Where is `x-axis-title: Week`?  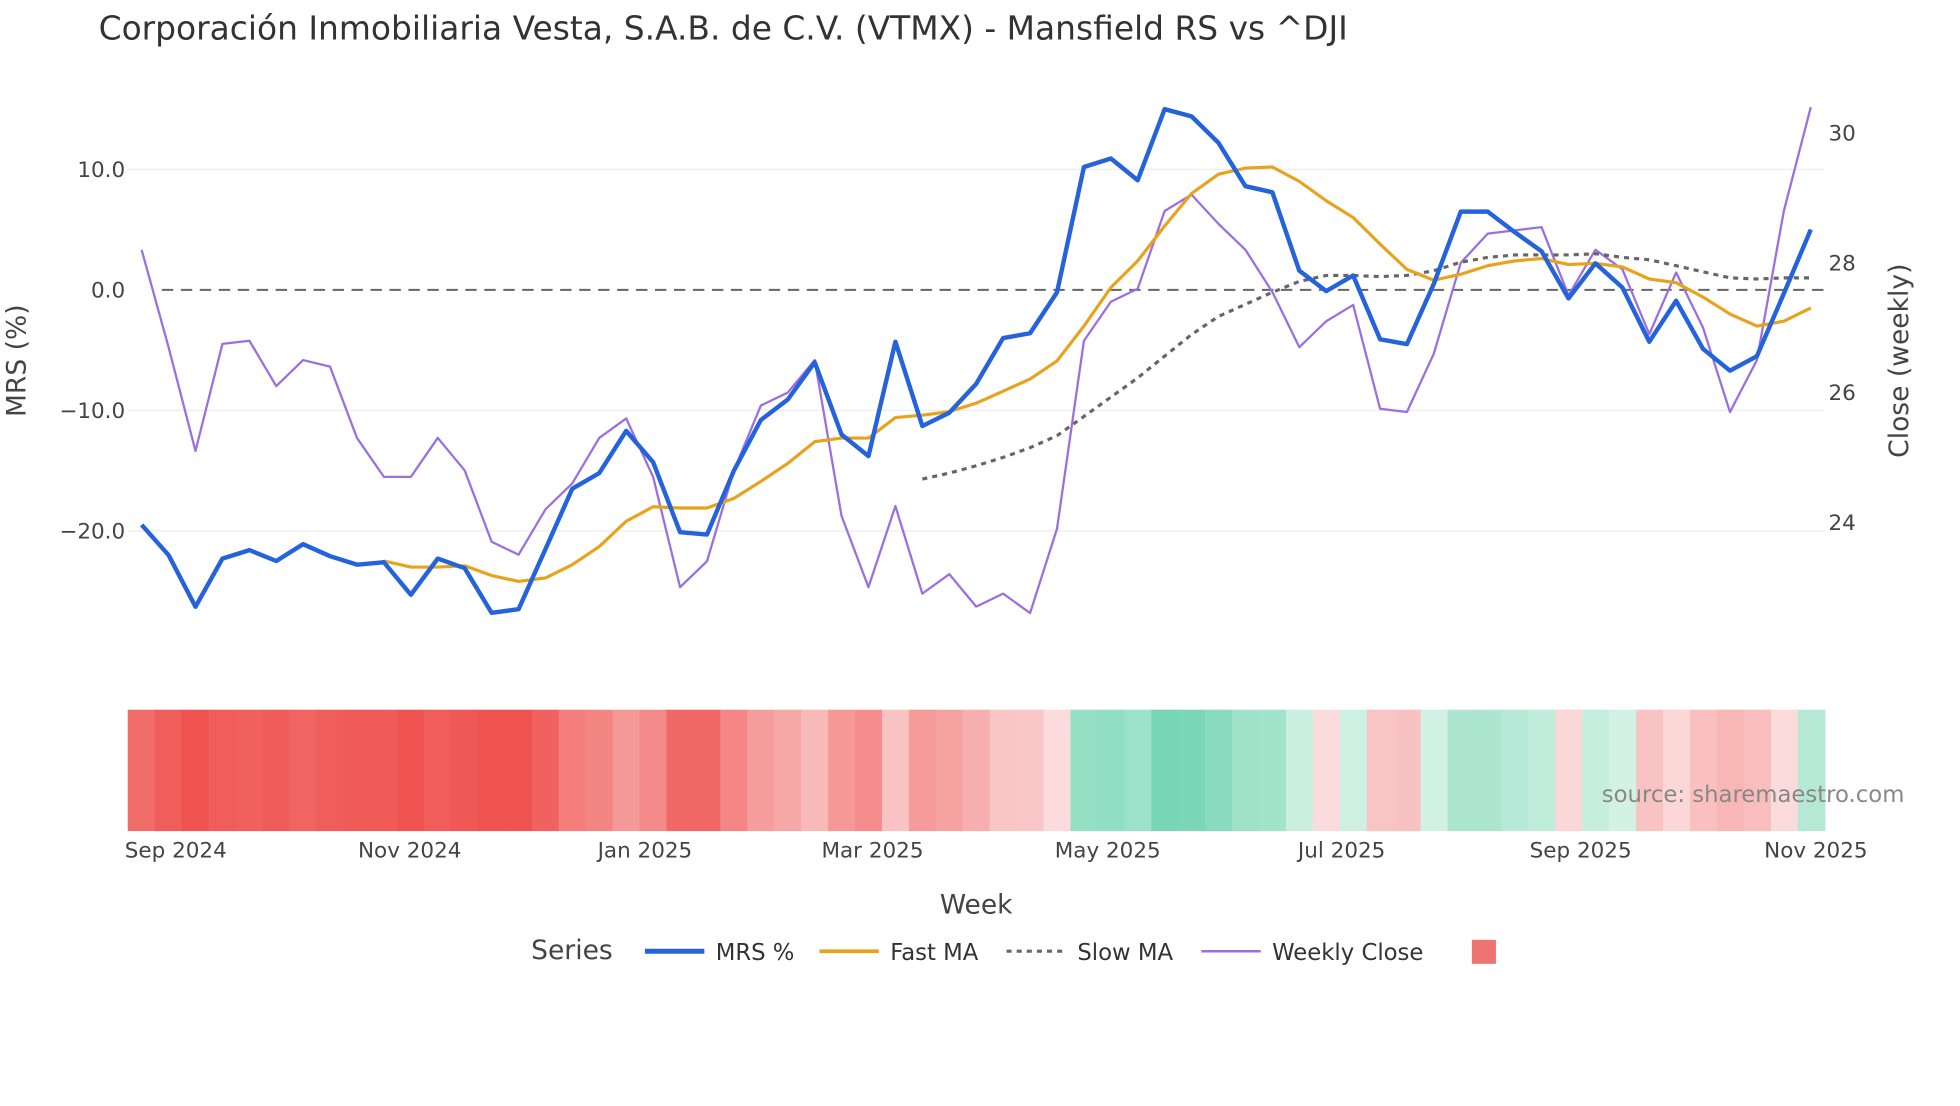 x-axis-title: Week is located at coordinates (976, 904).